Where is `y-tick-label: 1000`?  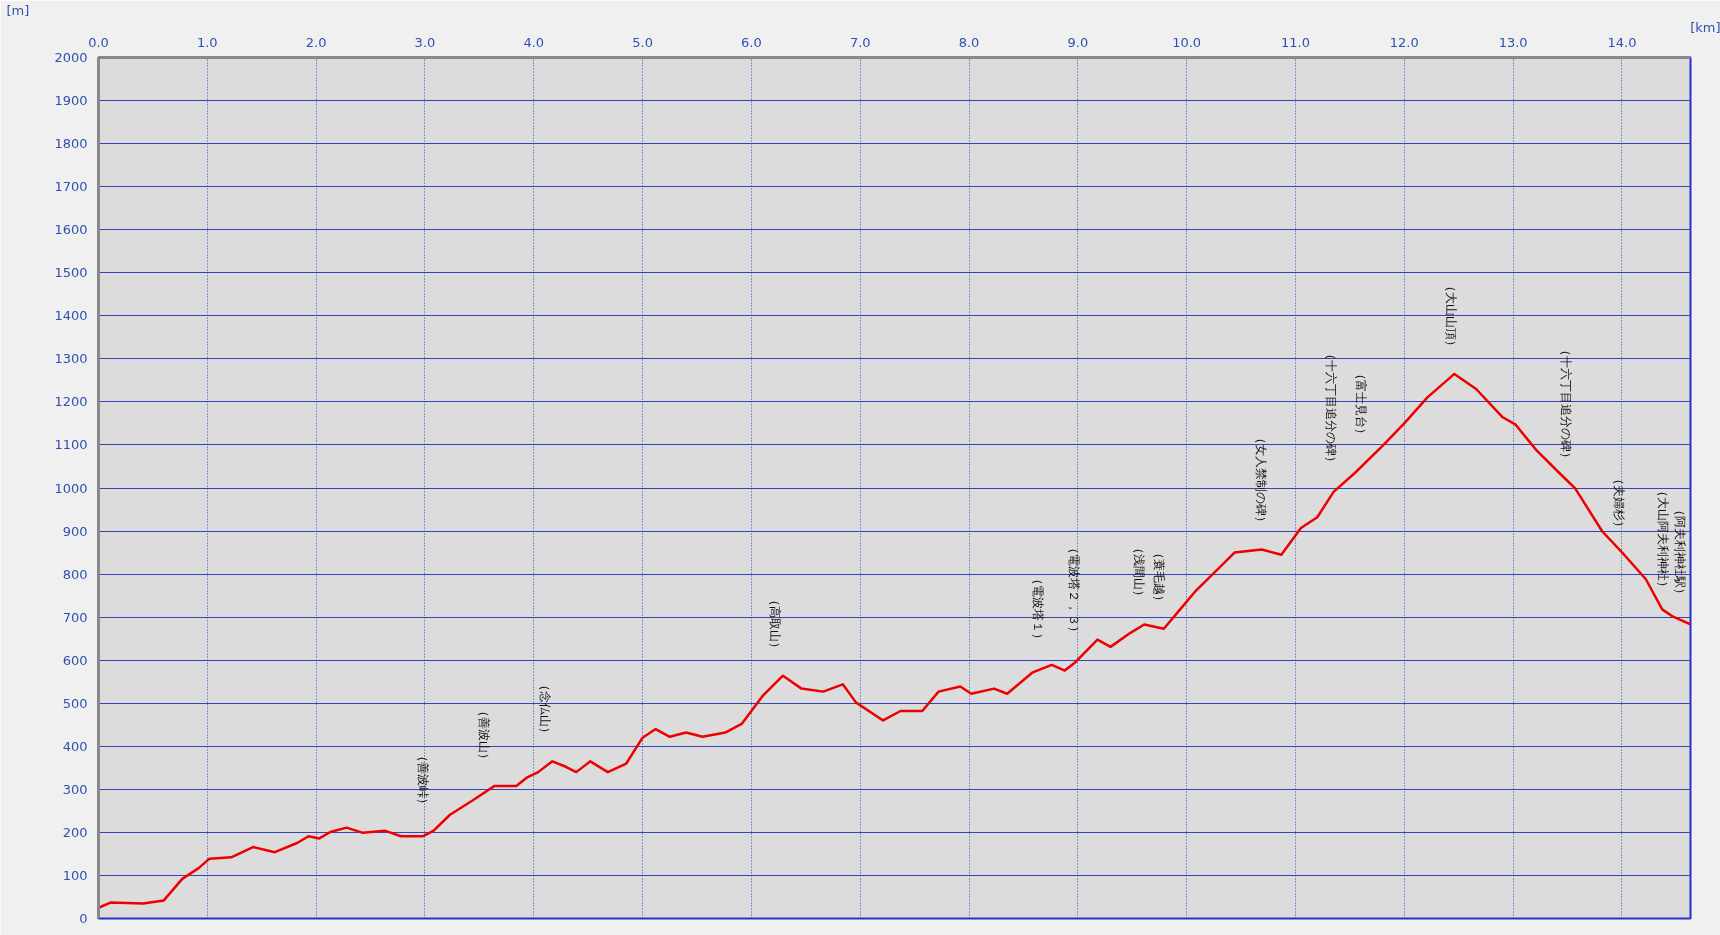
y-tick-label: 1000 is located at coordinates (71, 488).